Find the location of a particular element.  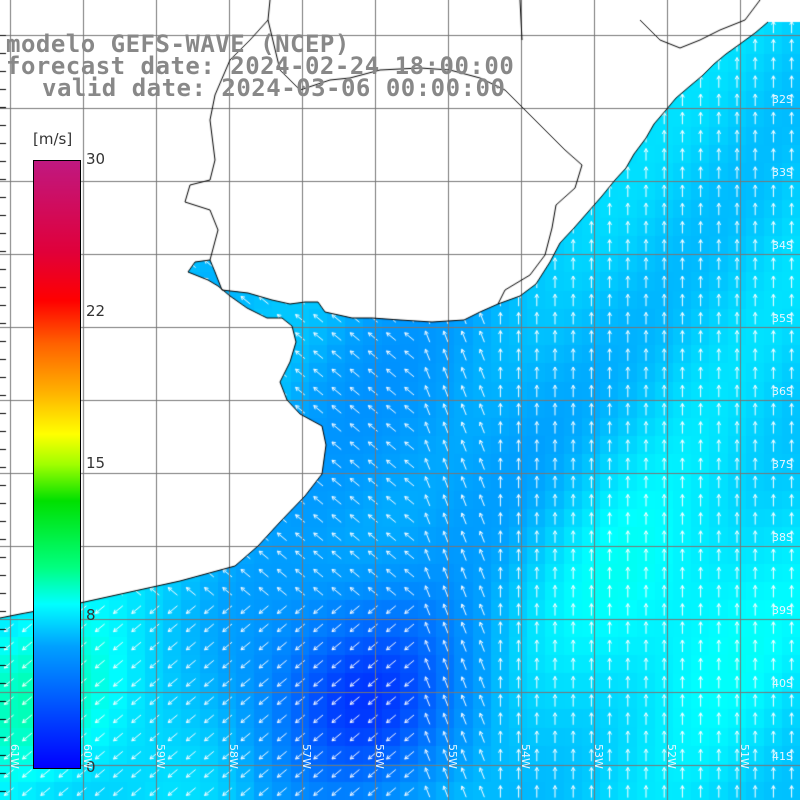

lat-label: 35S is located at coordinates (782, 318).